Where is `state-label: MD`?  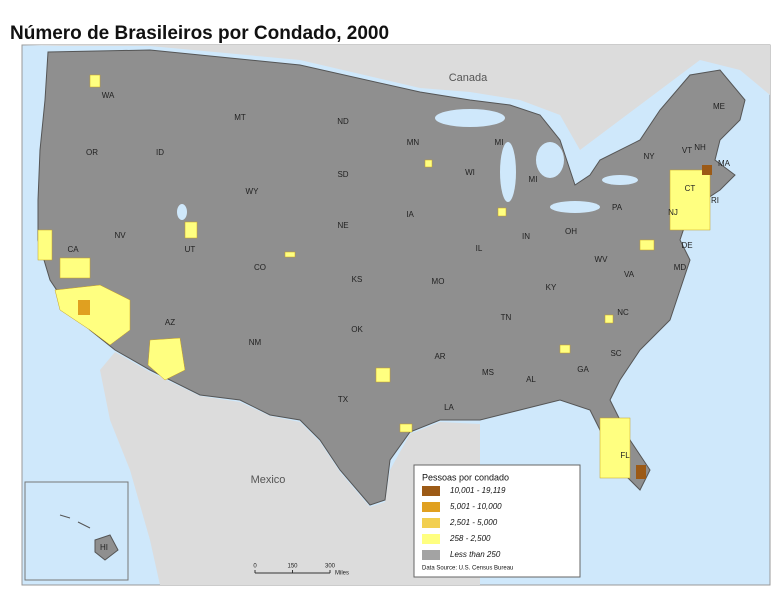
state-label: MD is located at coordinates (680, 267).